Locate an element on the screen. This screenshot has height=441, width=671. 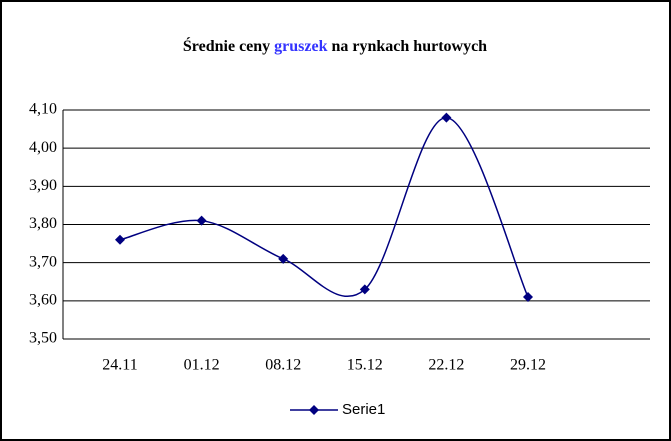
y-tick-label: 3,70 is located at coordinates (43, 261).